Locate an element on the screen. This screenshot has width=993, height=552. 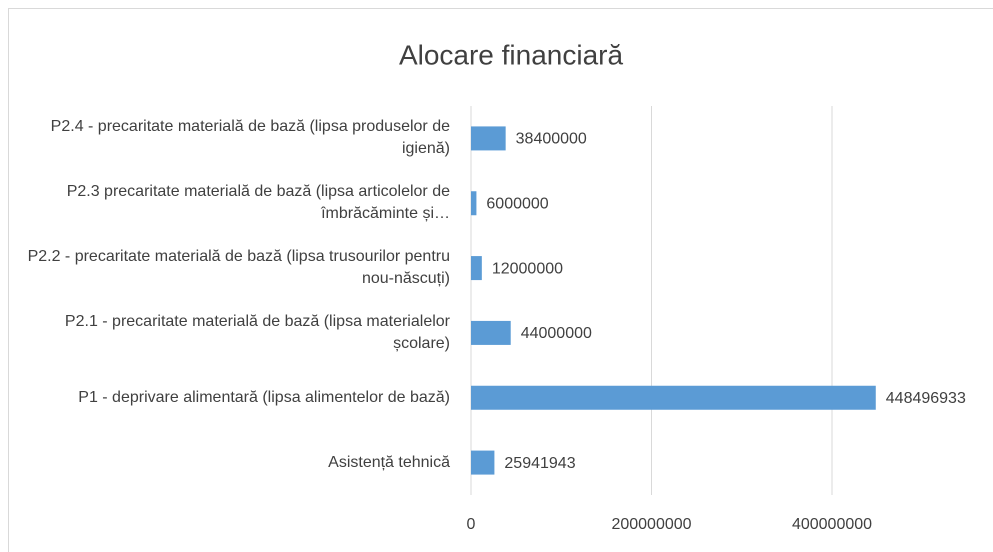
chart-title: Alocare financiară is located at coordinates (511, 54).